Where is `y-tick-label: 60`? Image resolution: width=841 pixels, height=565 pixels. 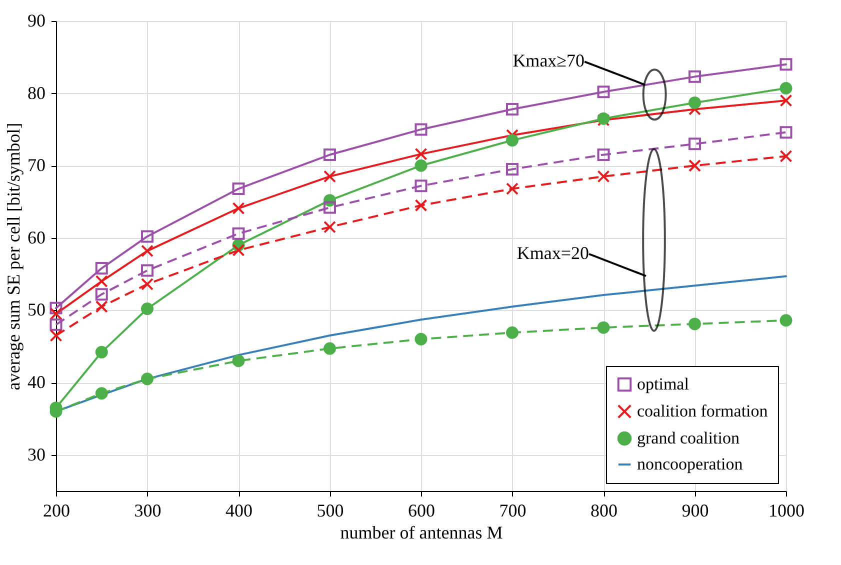 y-tick-label: 60 is located at coordinates (37, 237).